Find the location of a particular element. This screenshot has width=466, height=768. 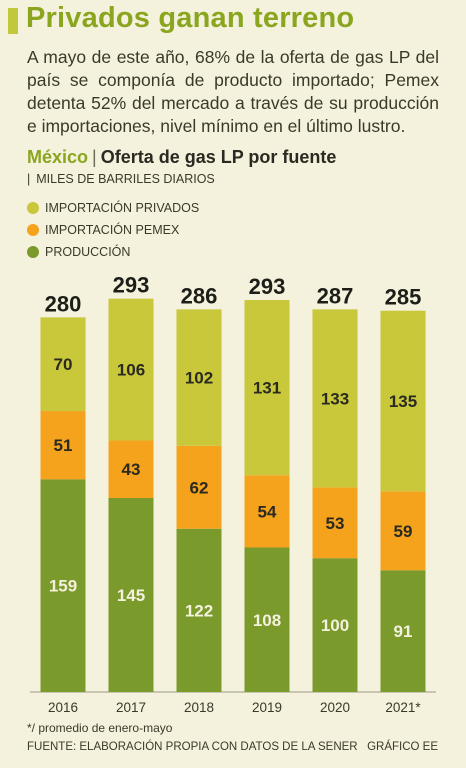

data-label-importacion-pemex-2019: 54 is located at coordinates (267, 511).